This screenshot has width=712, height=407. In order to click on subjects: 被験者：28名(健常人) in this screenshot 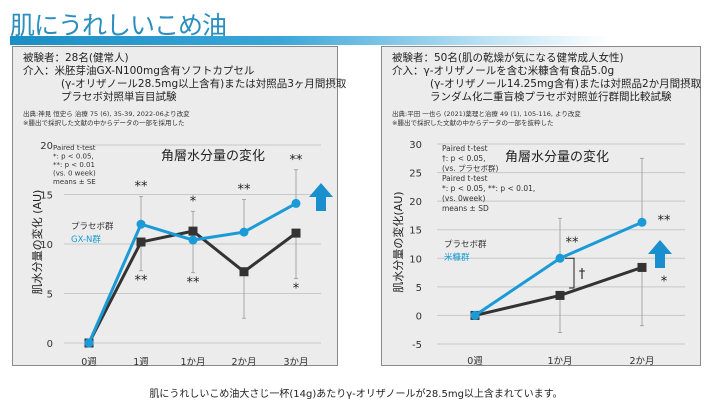, I will do `click(76, 58)`.